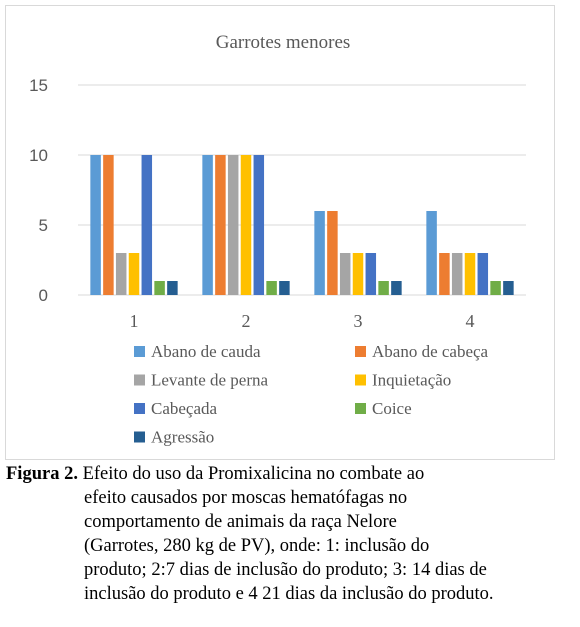 Image resolution: width=580 pixels, height=627 pixels. I want to click on y-tick-label: 15, so click(38, 85).